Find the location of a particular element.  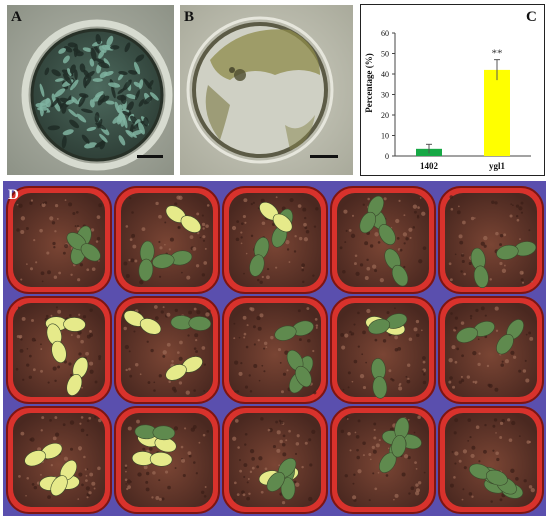

protoplast-wildtype-image is located at coordinates (90, 90).